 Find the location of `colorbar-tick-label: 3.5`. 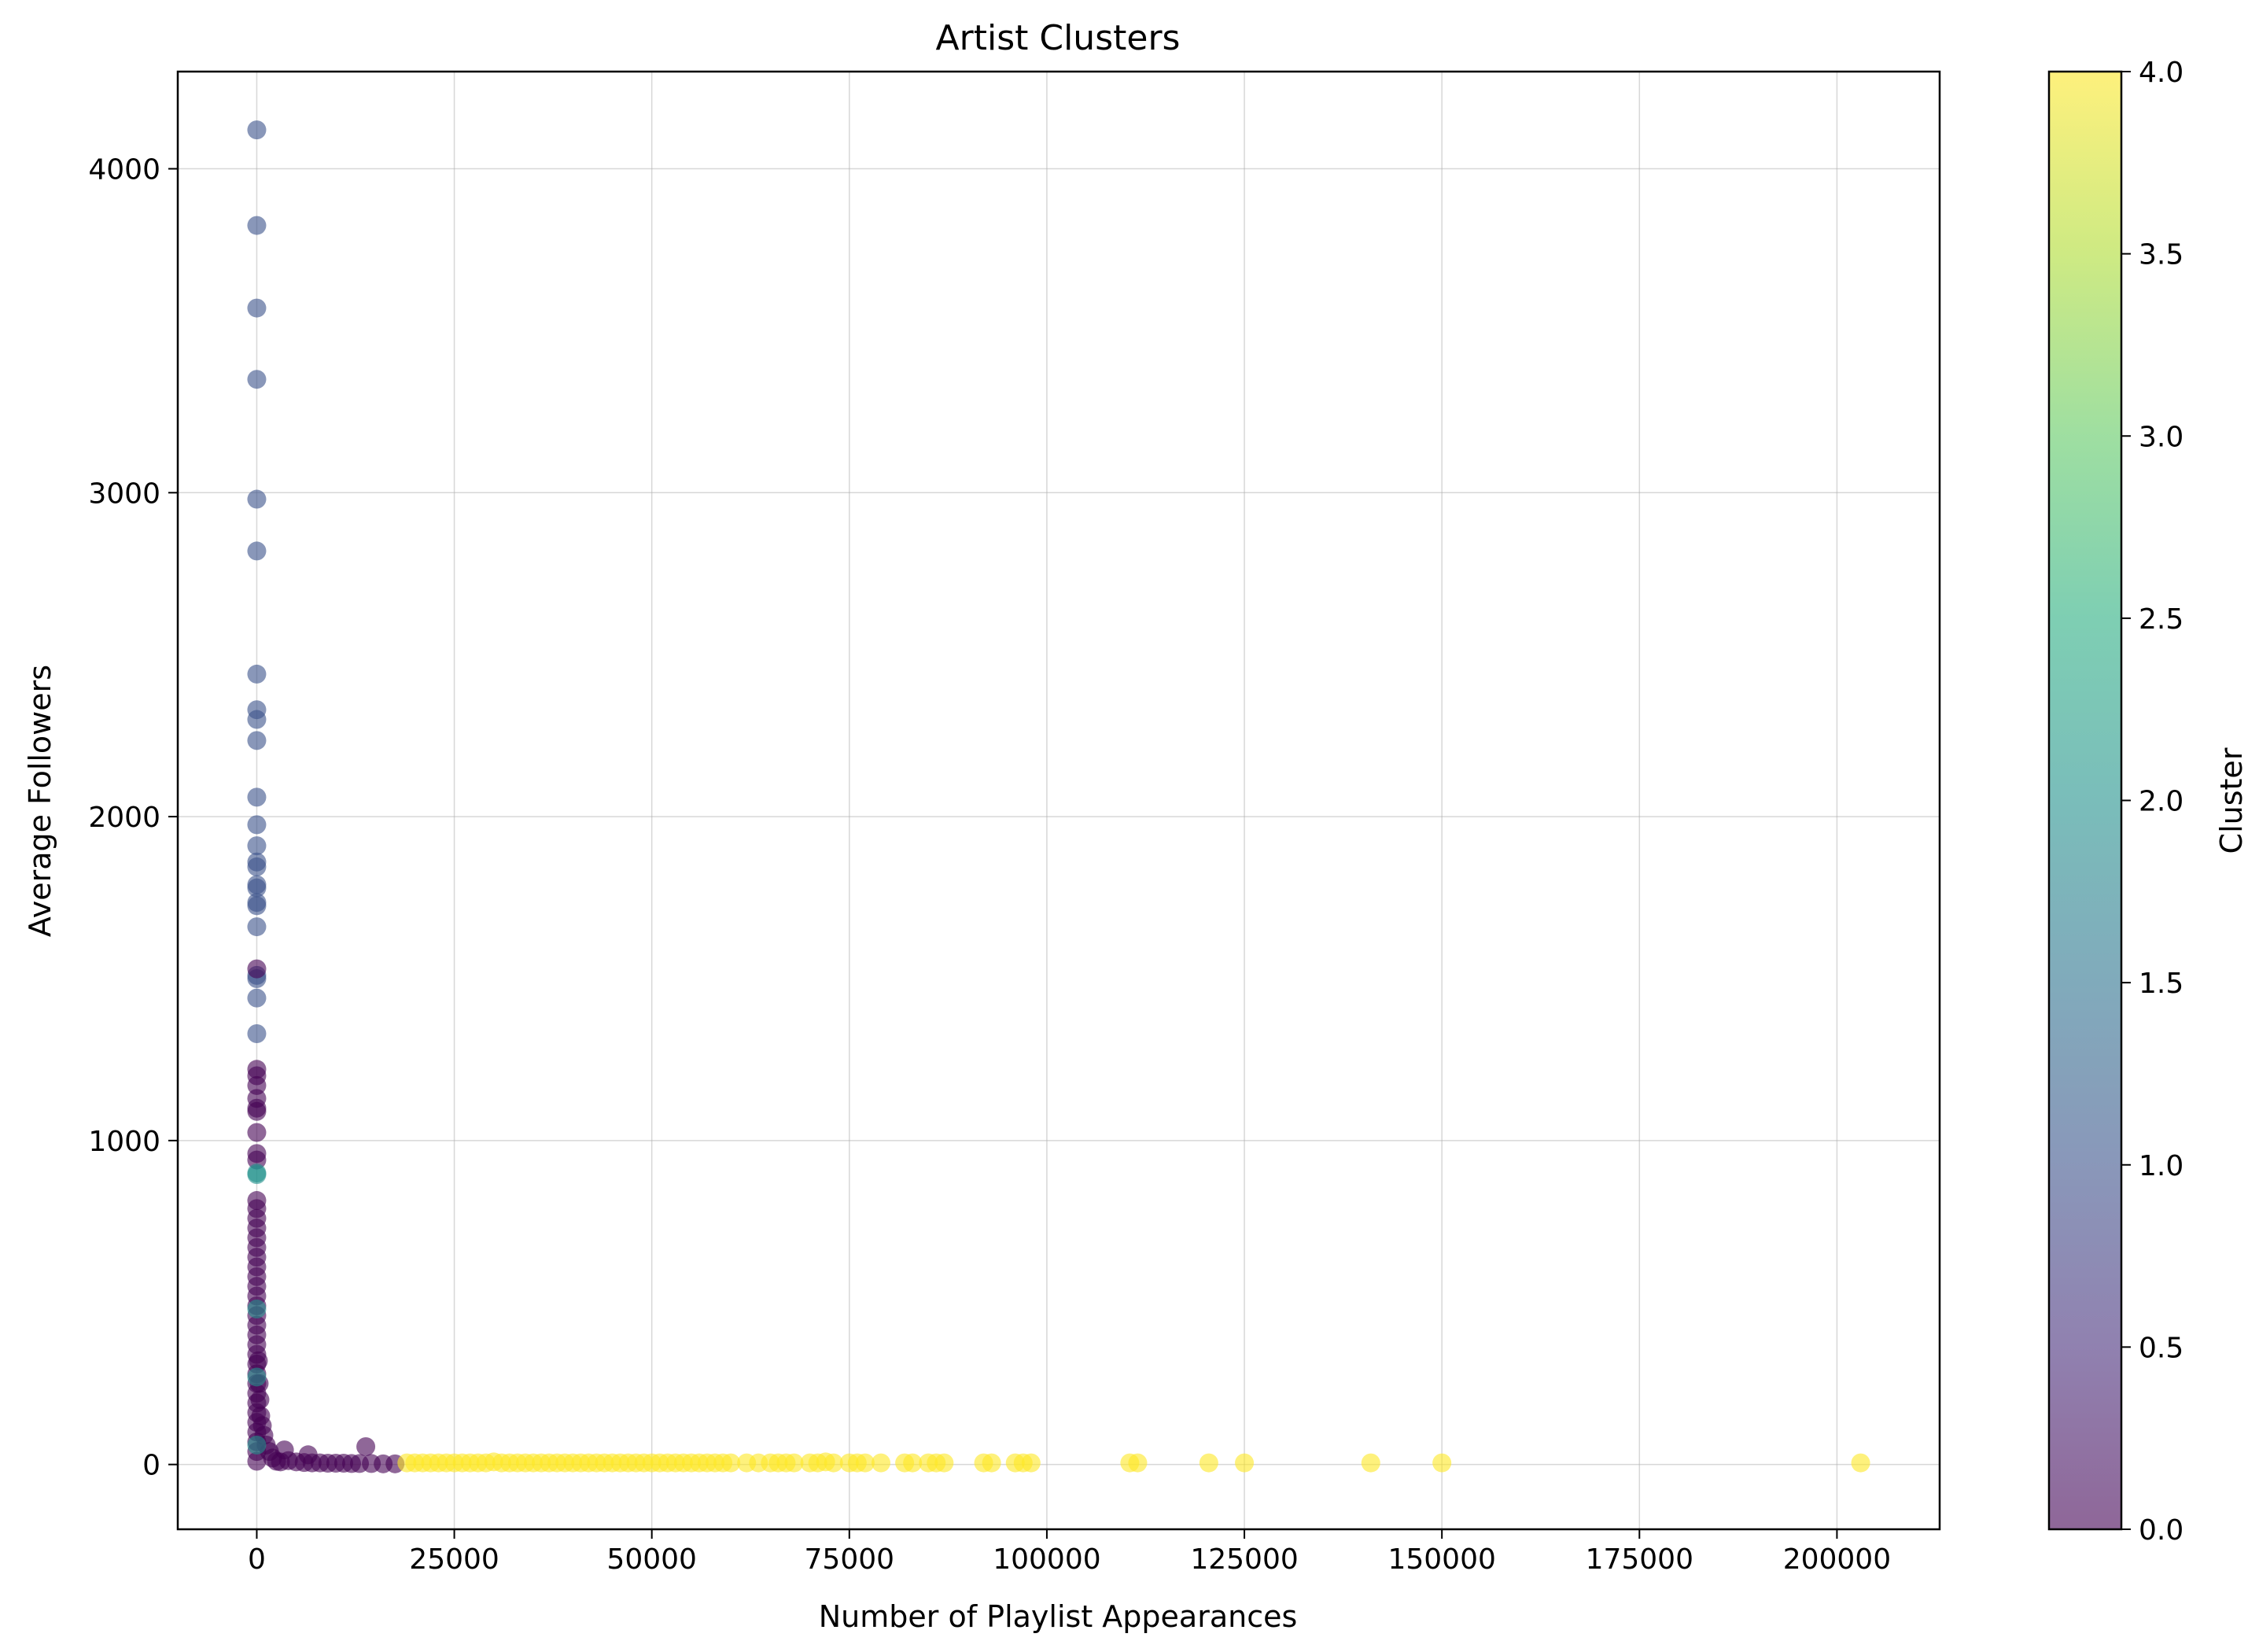

colorbar-tick-label: 3.5 is located at coordinates (2161, 255).